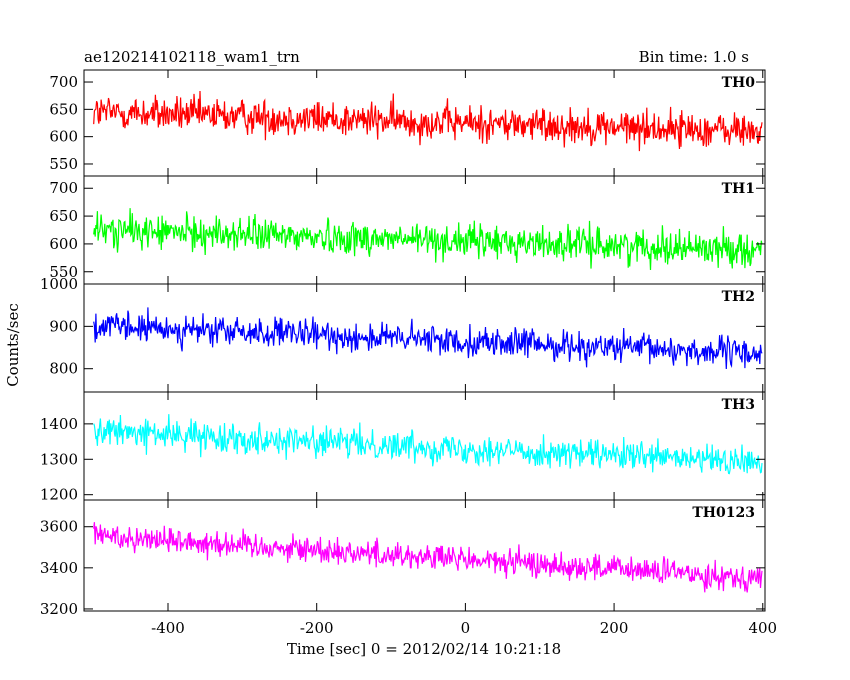 This screenshot has width=850, height=680. What do you see at coordinates (428, 239) in the screenshot?
I see `series-line-th1` at bounding box center [428, 239].